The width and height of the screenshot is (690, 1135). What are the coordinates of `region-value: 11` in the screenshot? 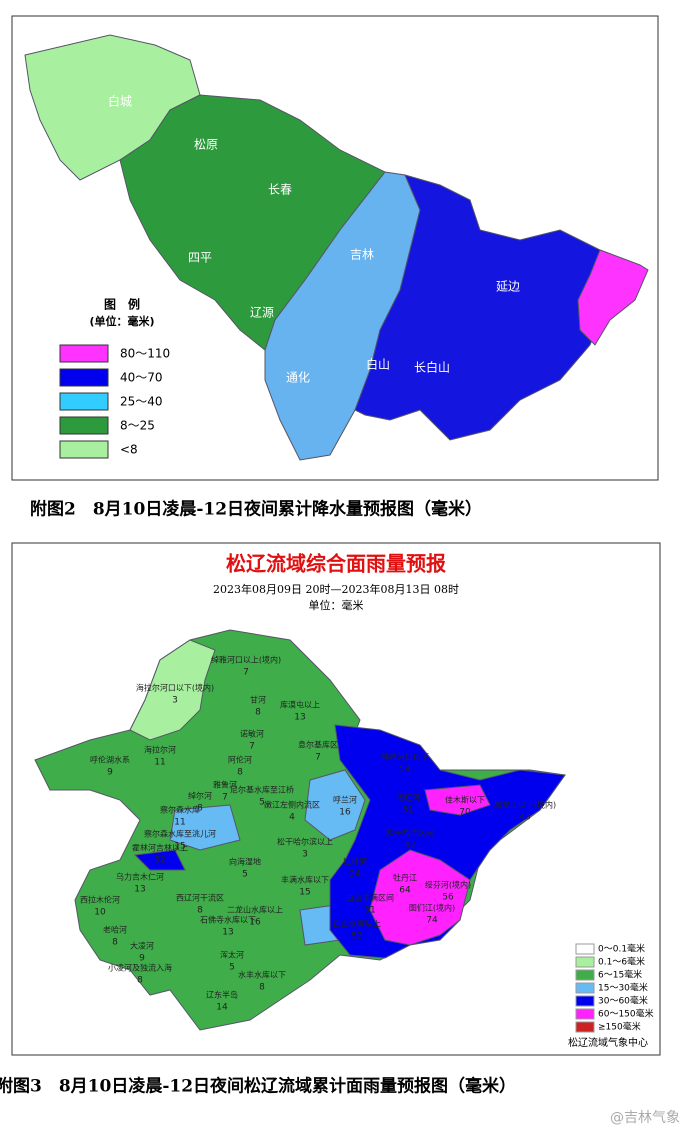 It's located at (159, 763).